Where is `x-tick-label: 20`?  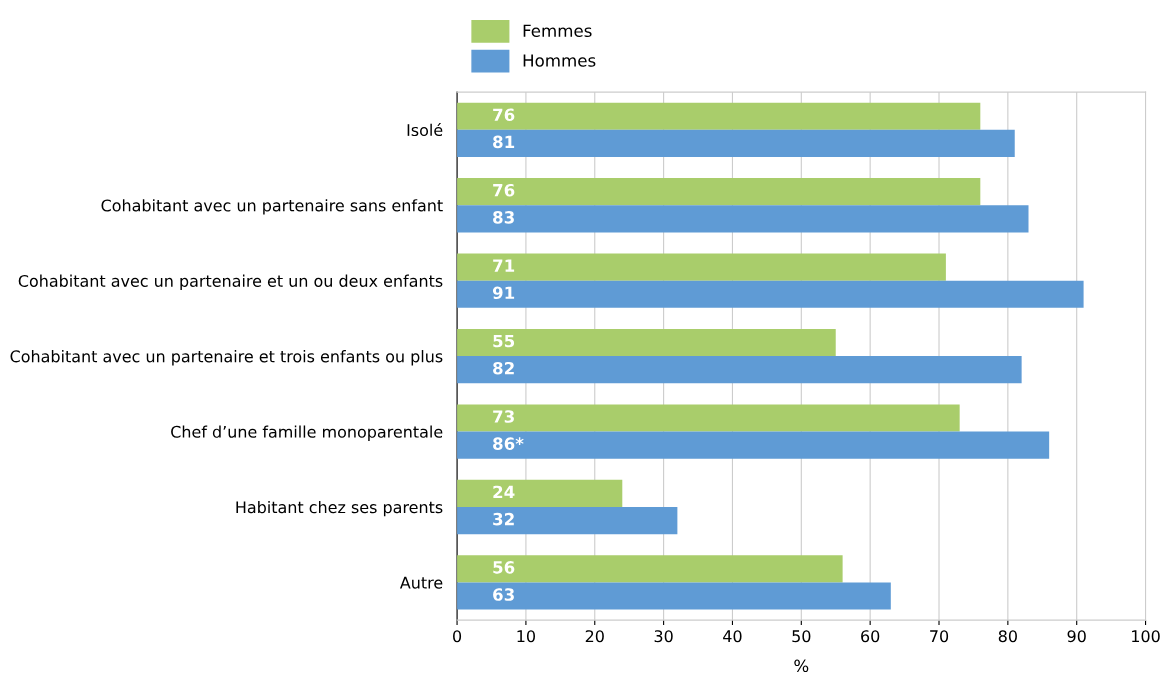
x-tick-label: 20 is located at coordinates (594, 636).